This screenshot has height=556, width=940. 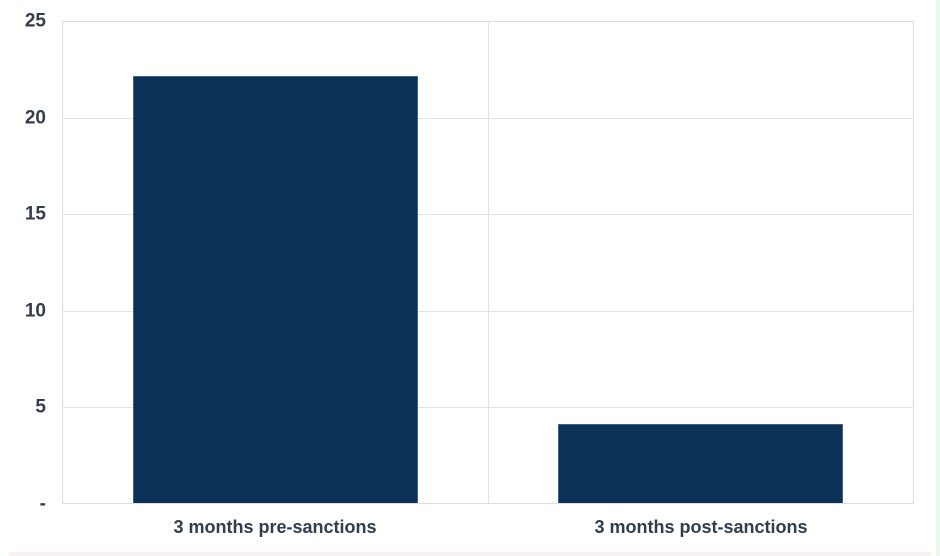 What do you see at coordinates (701, 527) in the screenshot?
I see `category-label-3-months-post-sanctions: 3 months post-sanctions` at bounding box center [701, 527].